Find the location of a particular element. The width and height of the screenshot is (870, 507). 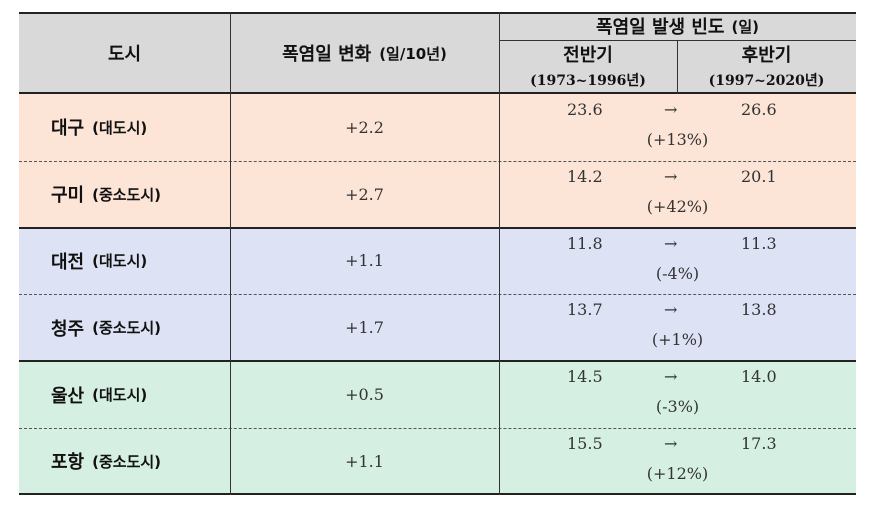

city-cell: 대구 (대도시) is located at coordinates (124, 127).